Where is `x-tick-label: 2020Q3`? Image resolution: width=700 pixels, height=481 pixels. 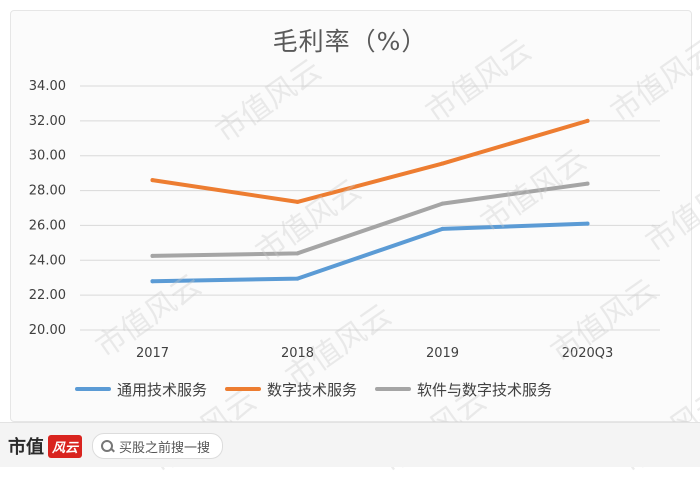
x-tick-label: 2020Q3 is located at coordinates (588, 353).